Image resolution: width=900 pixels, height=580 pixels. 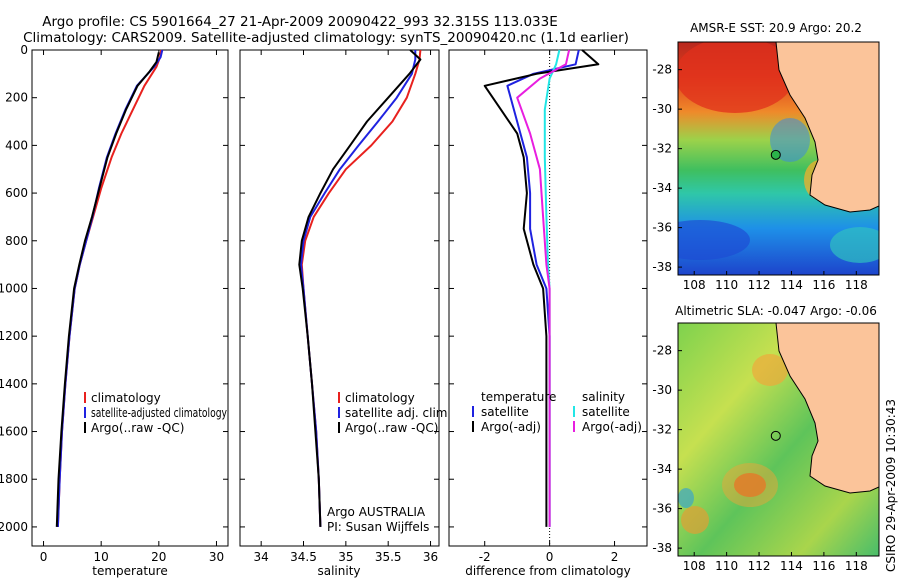 What do you see at coordinates (606, 412) in the screenshot?
I see `legend-label-diff-sal-satellite: satellite` at bounding box center [606, 412].